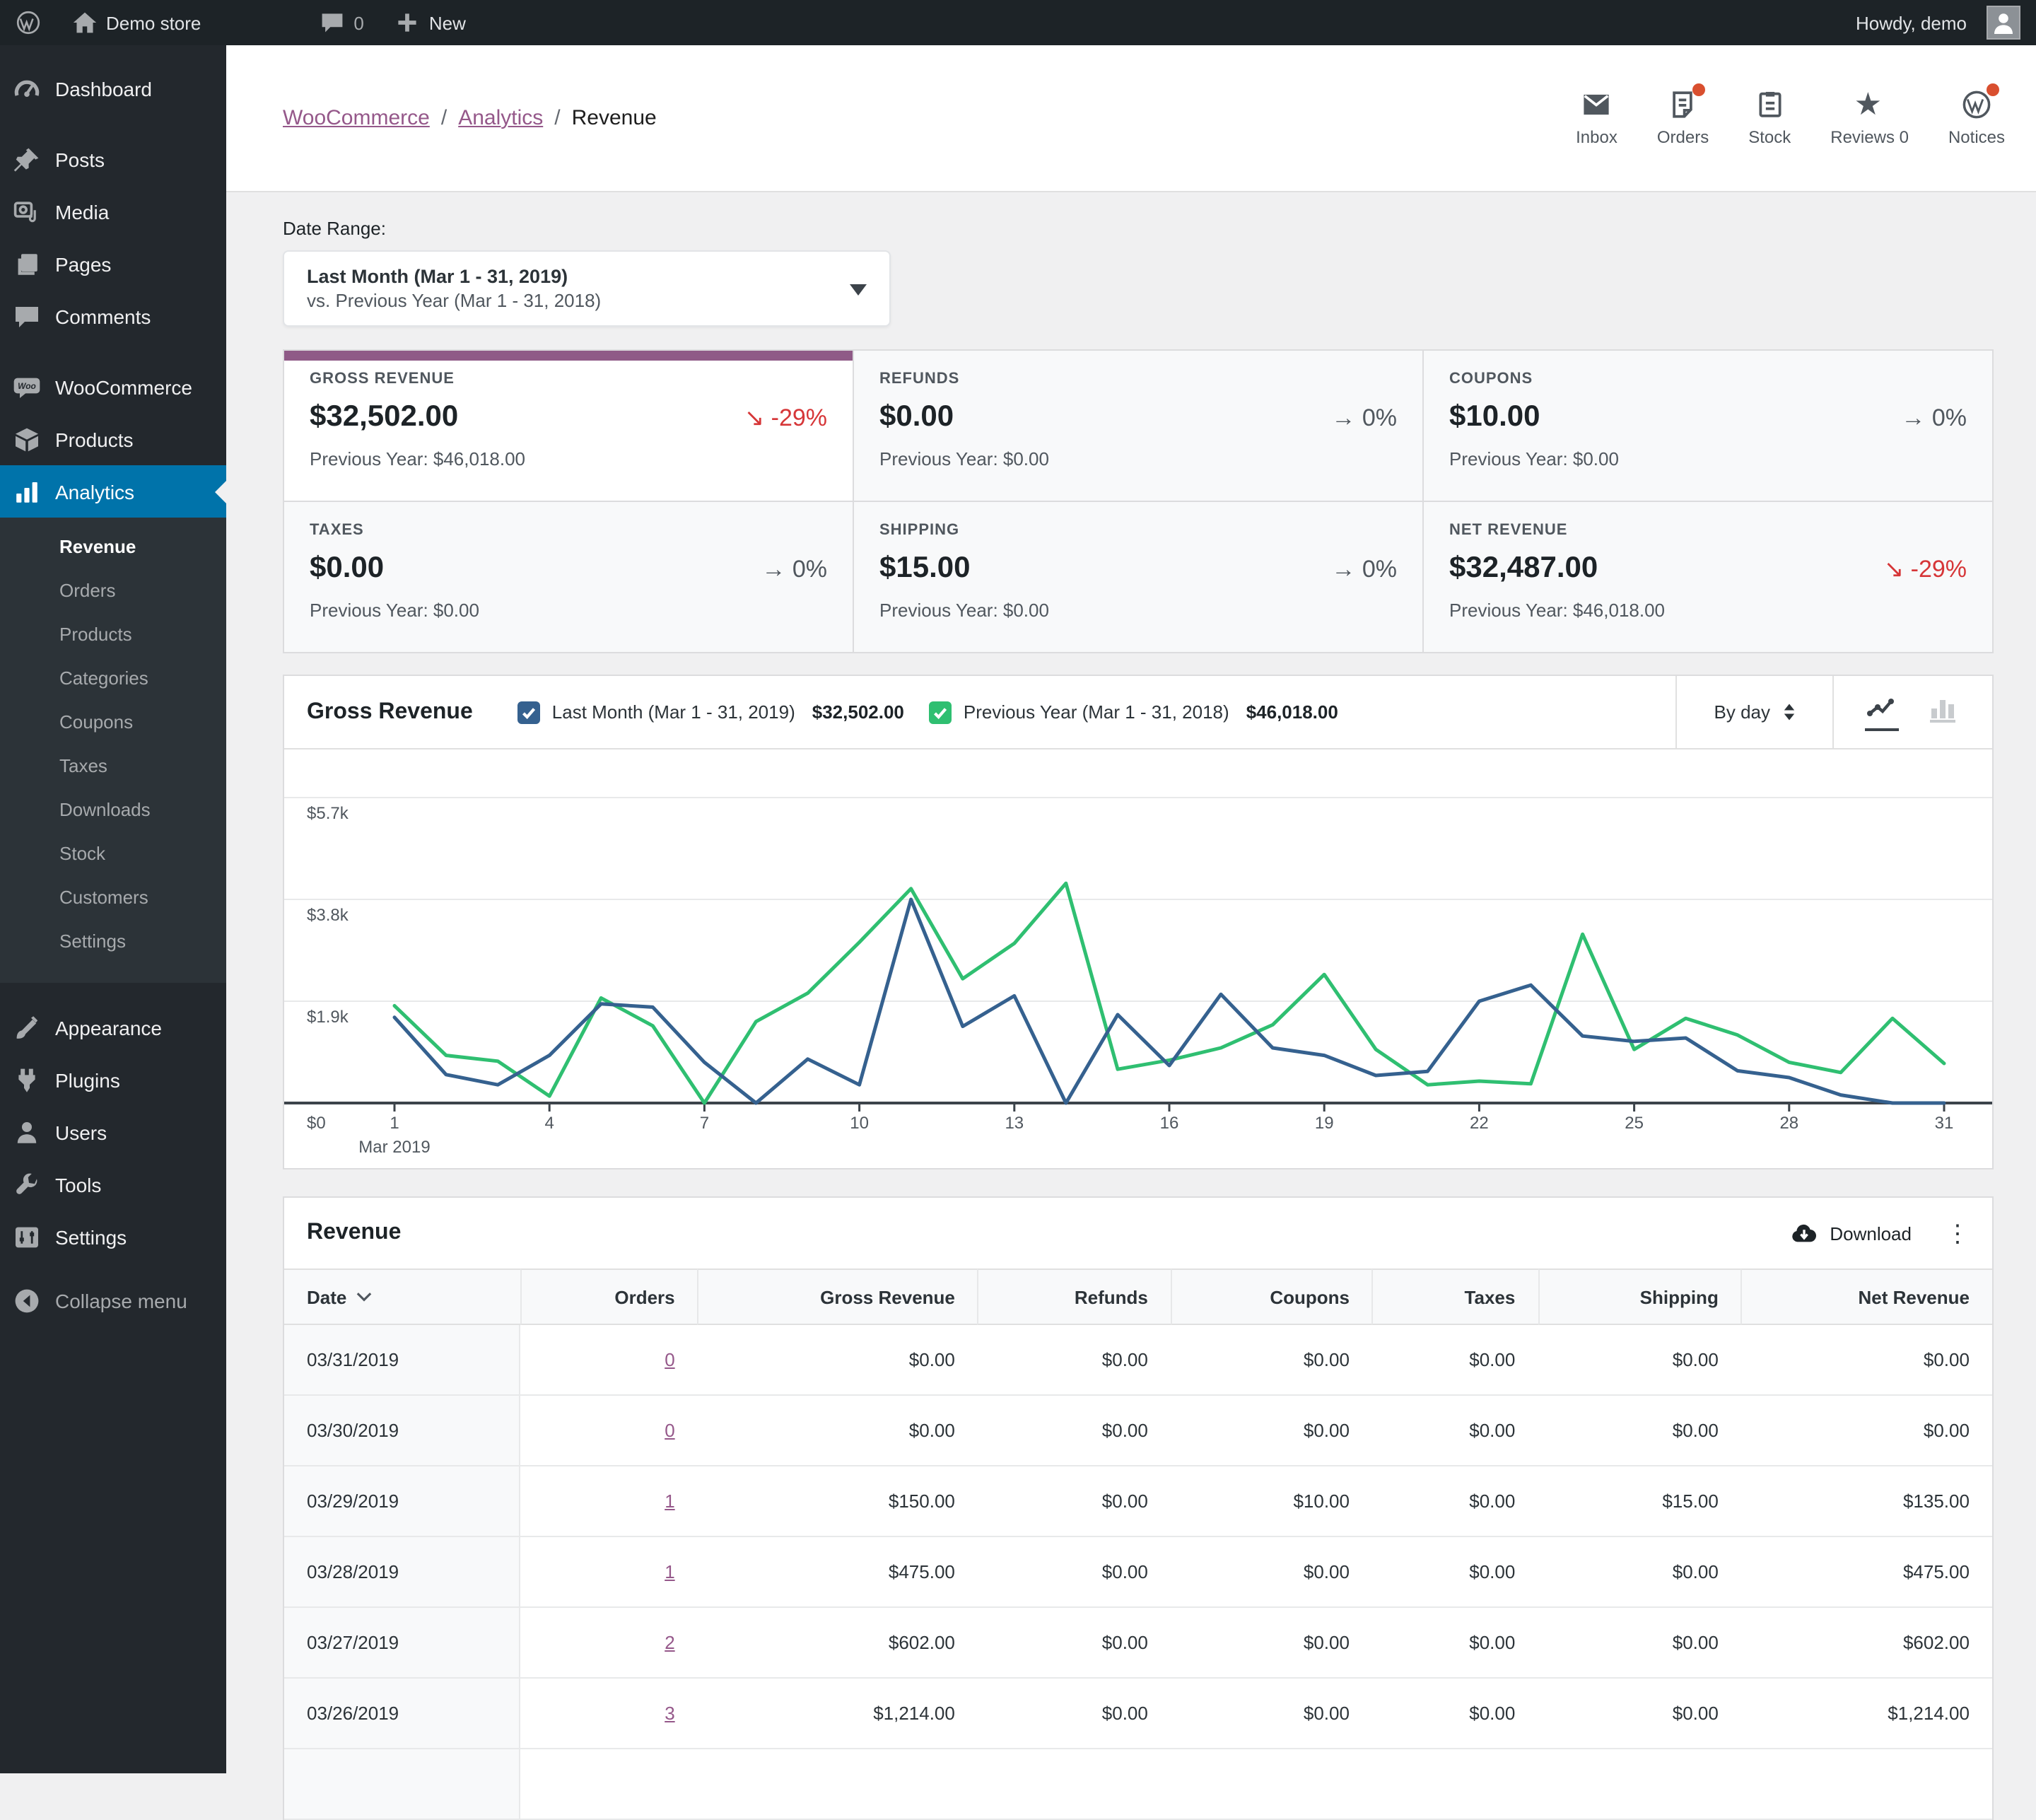 The width and height of the screenshot is (2036, 1820). Describe the element at coordinates (609, 1572) in the screenshot. I see `cell-orders: 1` at that location.